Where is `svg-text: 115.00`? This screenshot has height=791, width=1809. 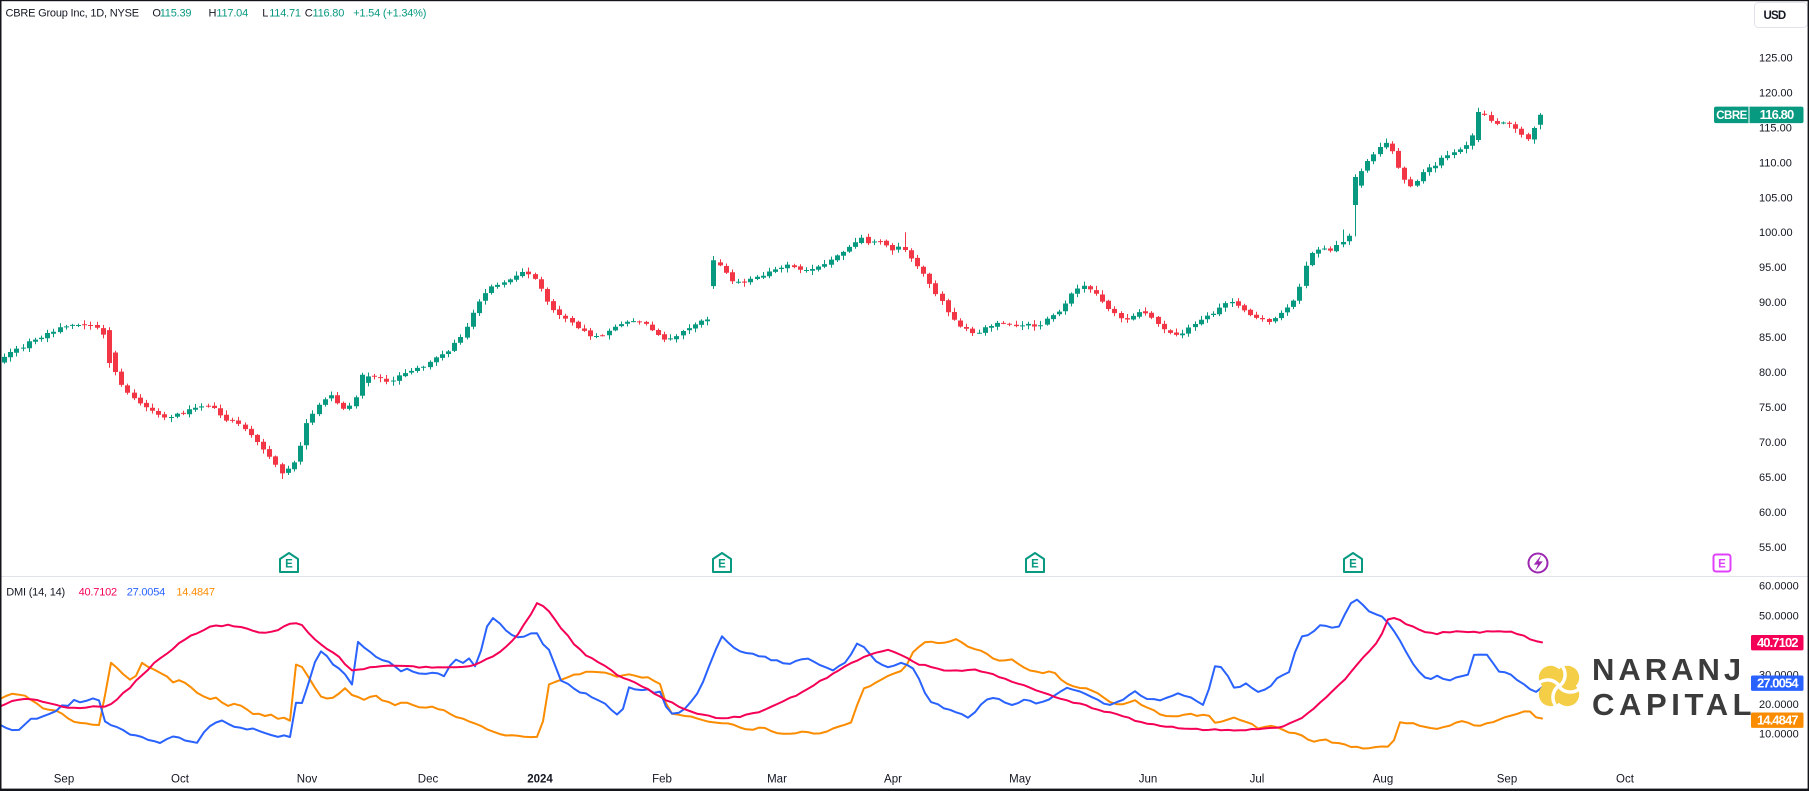
svg-text: 115.00 is located at coordinates (1775, 128).